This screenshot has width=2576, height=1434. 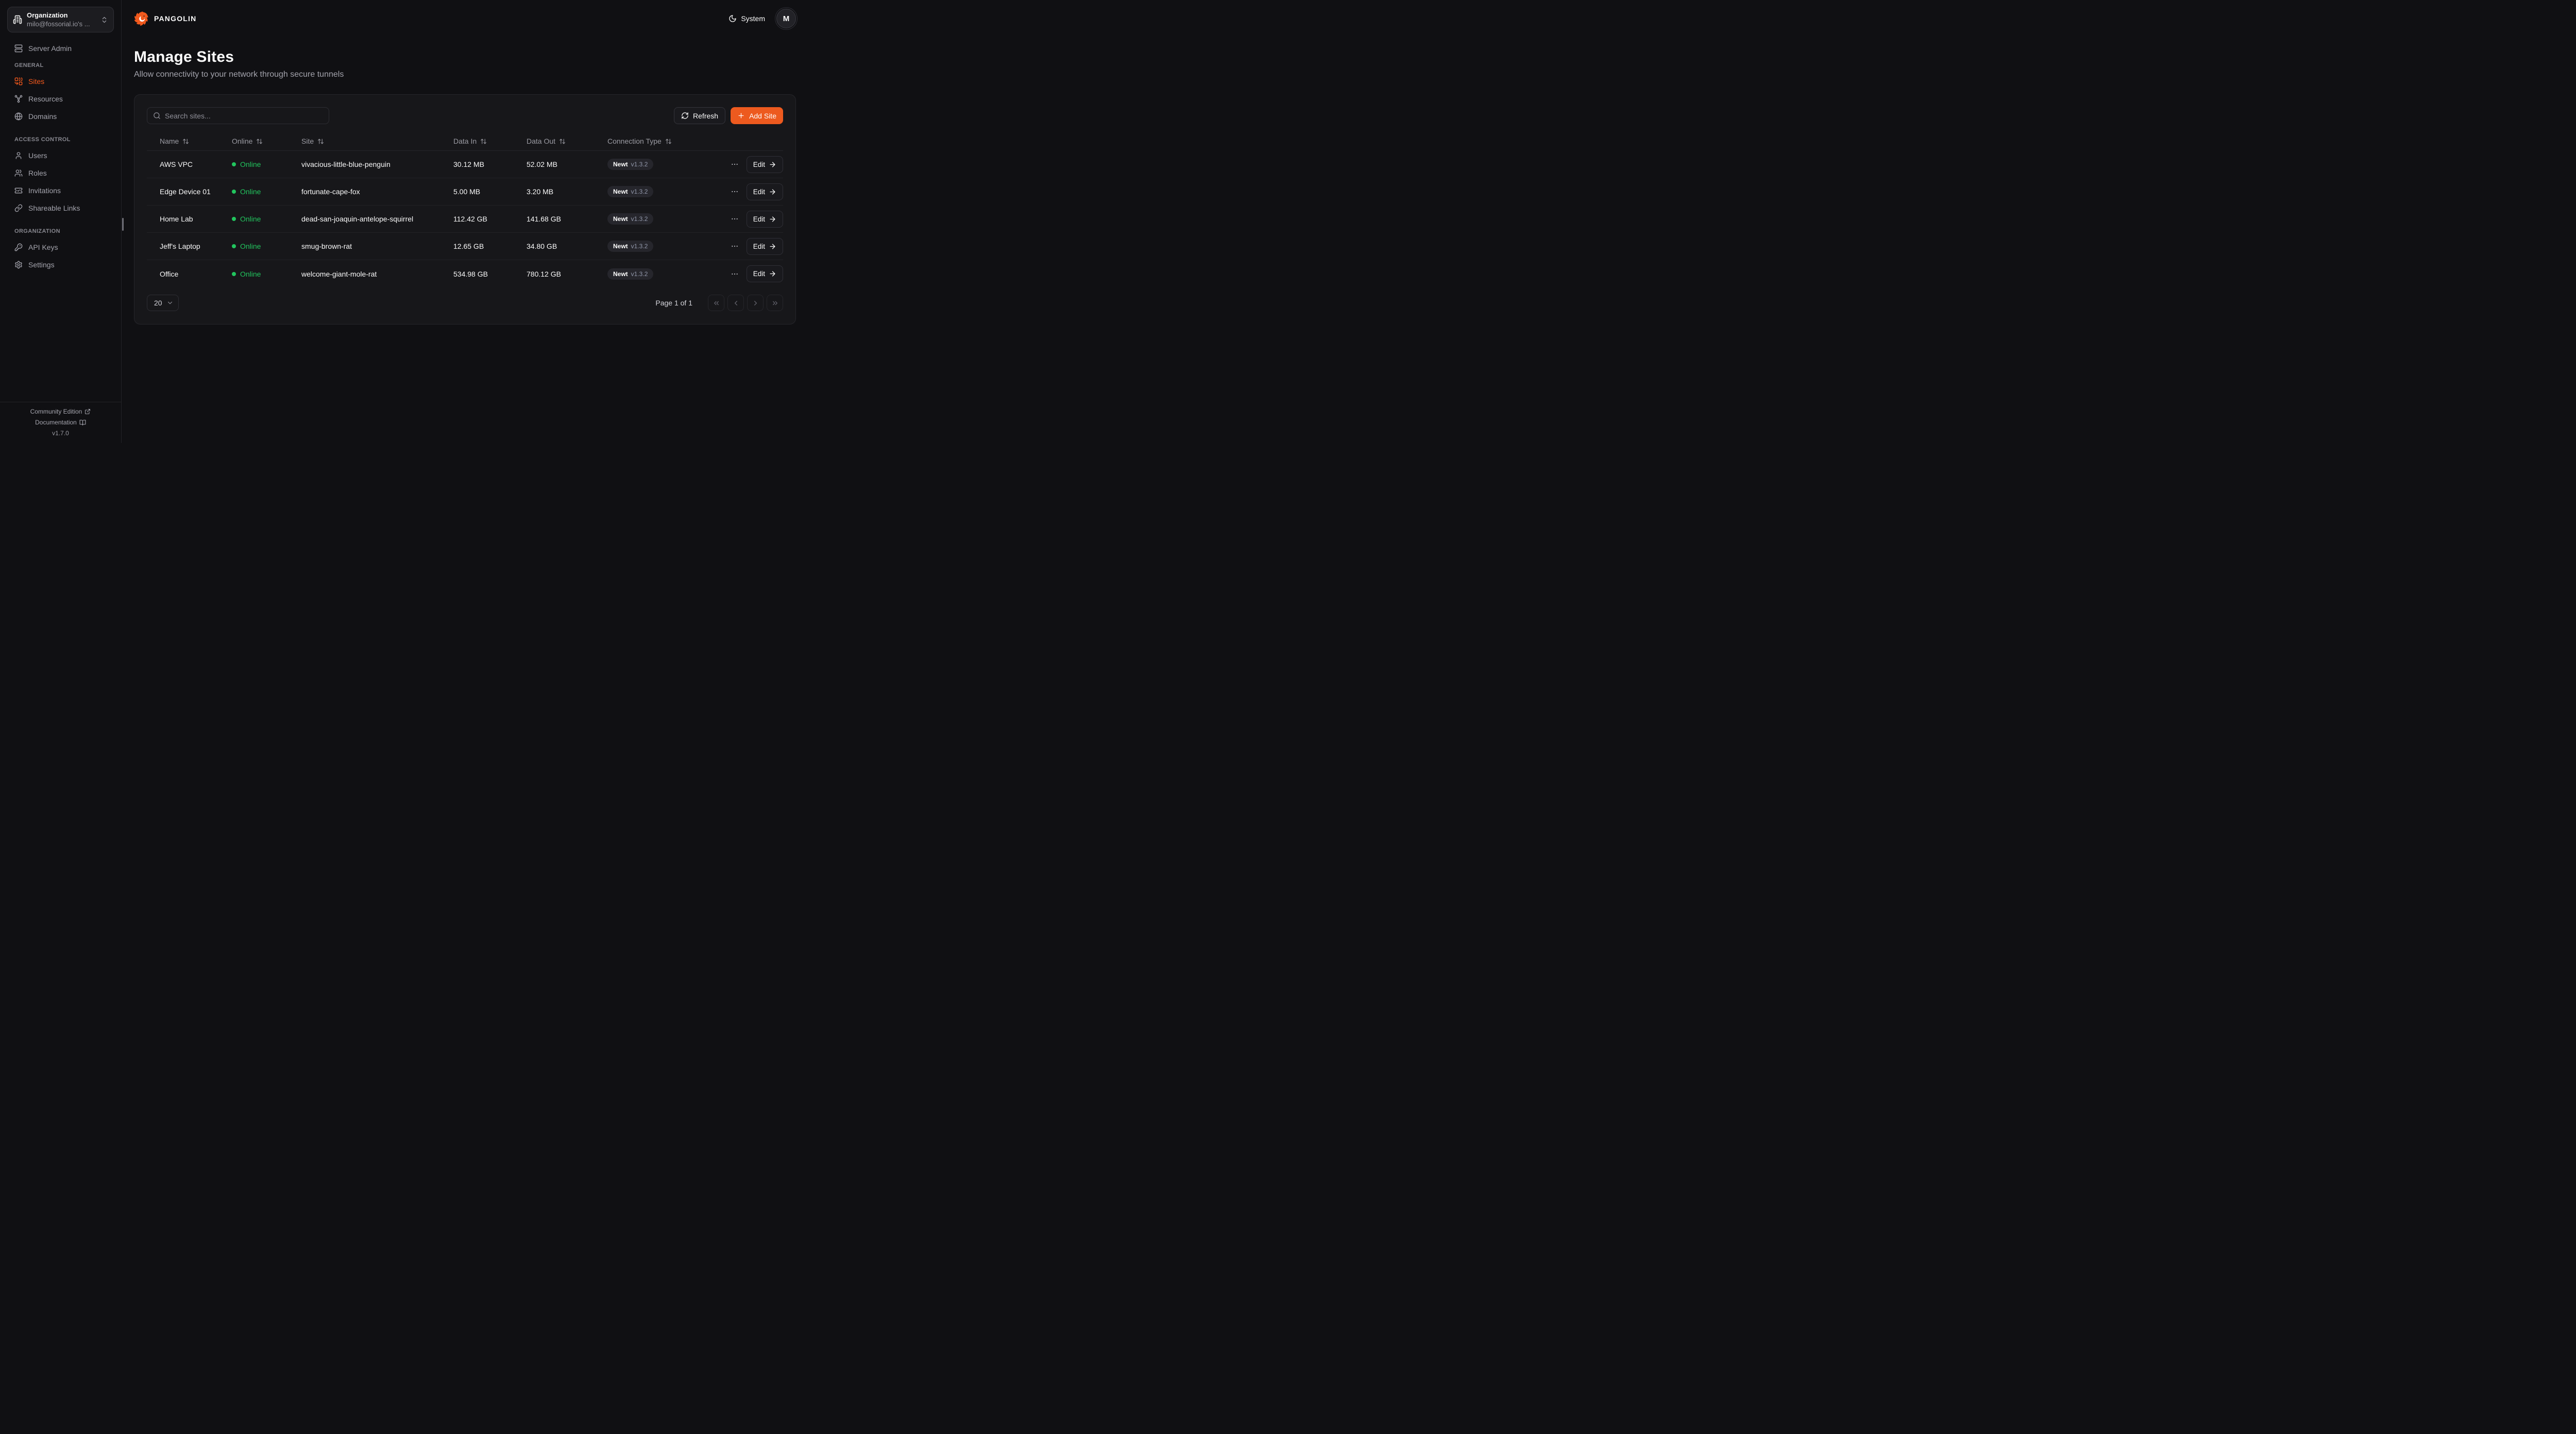 I want to click on sidebar-item-users: Users, so click(x=60, y=155).